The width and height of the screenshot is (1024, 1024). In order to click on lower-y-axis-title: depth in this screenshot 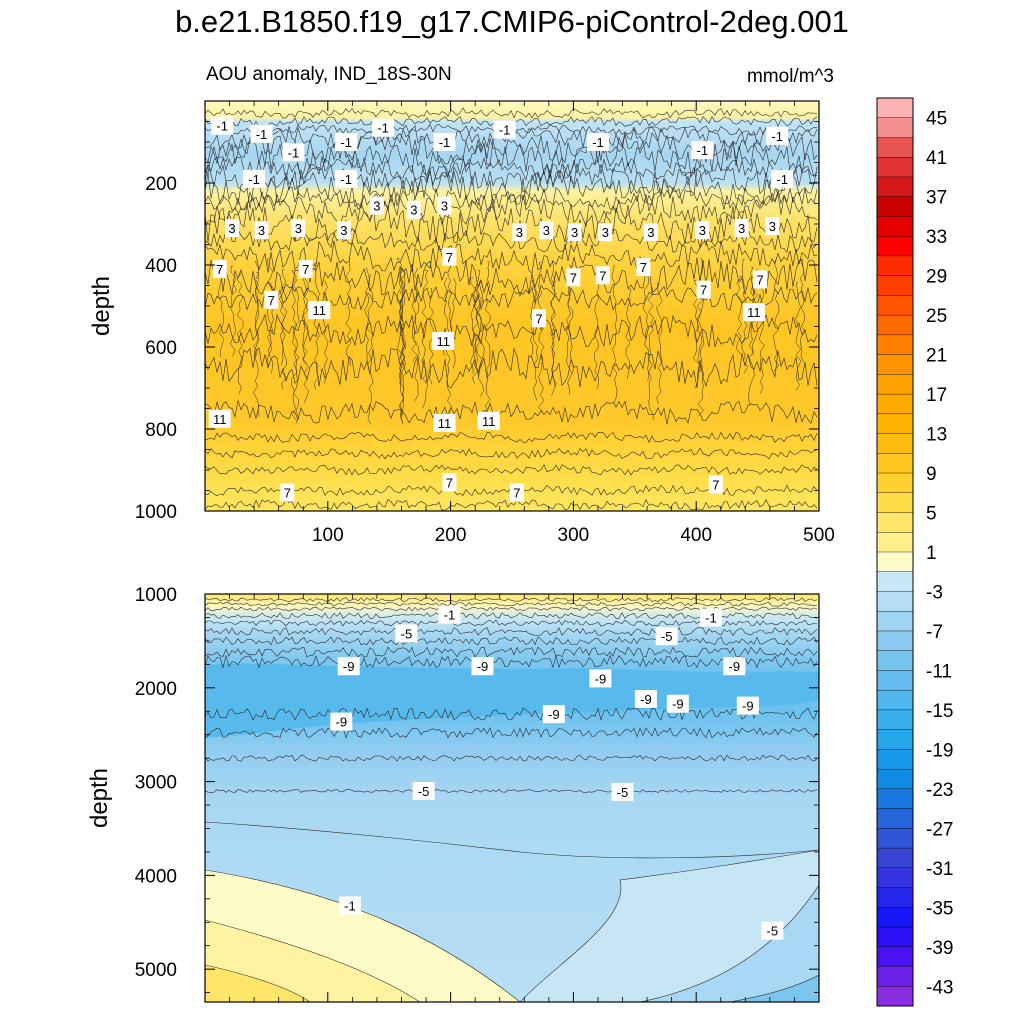, I will do `click(99, 798)`.